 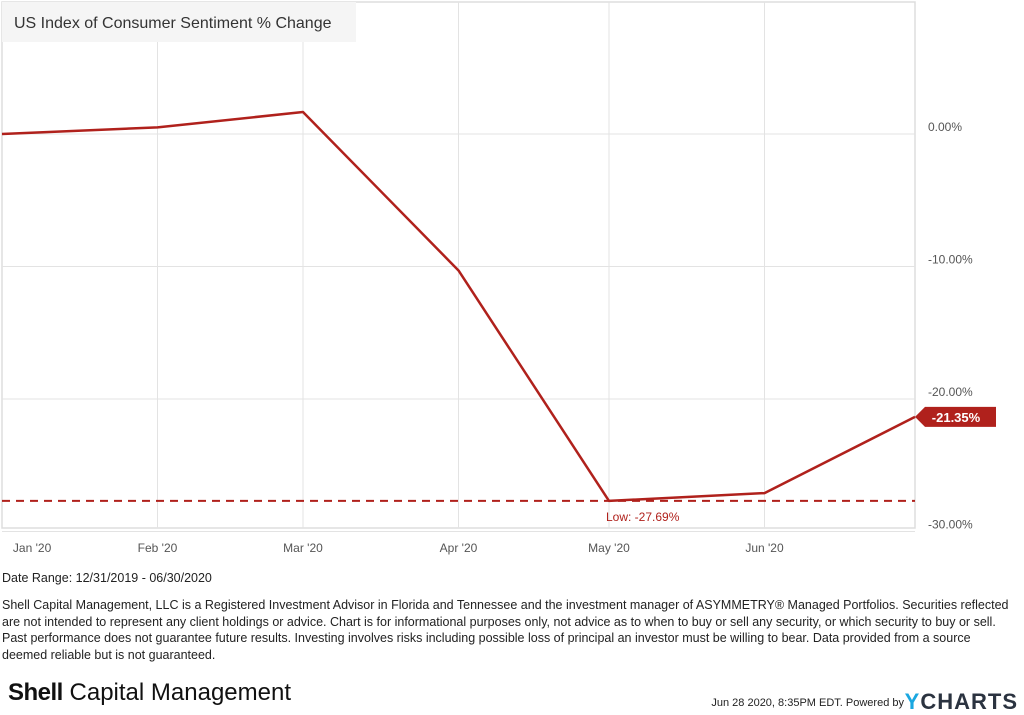 What do you see at coordinates (303, 548) in the screenshot?
I see `x-tick-label: Mar '20` at bounding box center [303, 548].